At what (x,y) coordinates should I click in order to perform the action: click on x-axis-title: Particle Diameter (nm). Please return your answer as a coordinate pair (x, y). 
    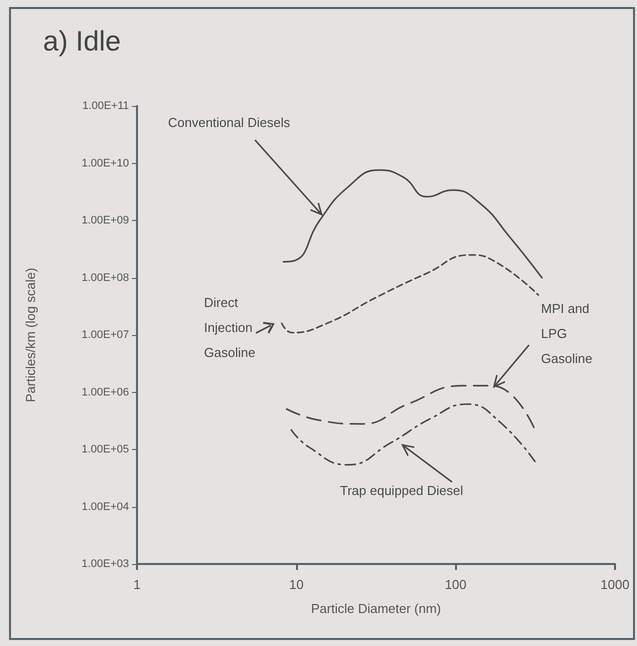
    Looking at the image, I should click on (376, 608).